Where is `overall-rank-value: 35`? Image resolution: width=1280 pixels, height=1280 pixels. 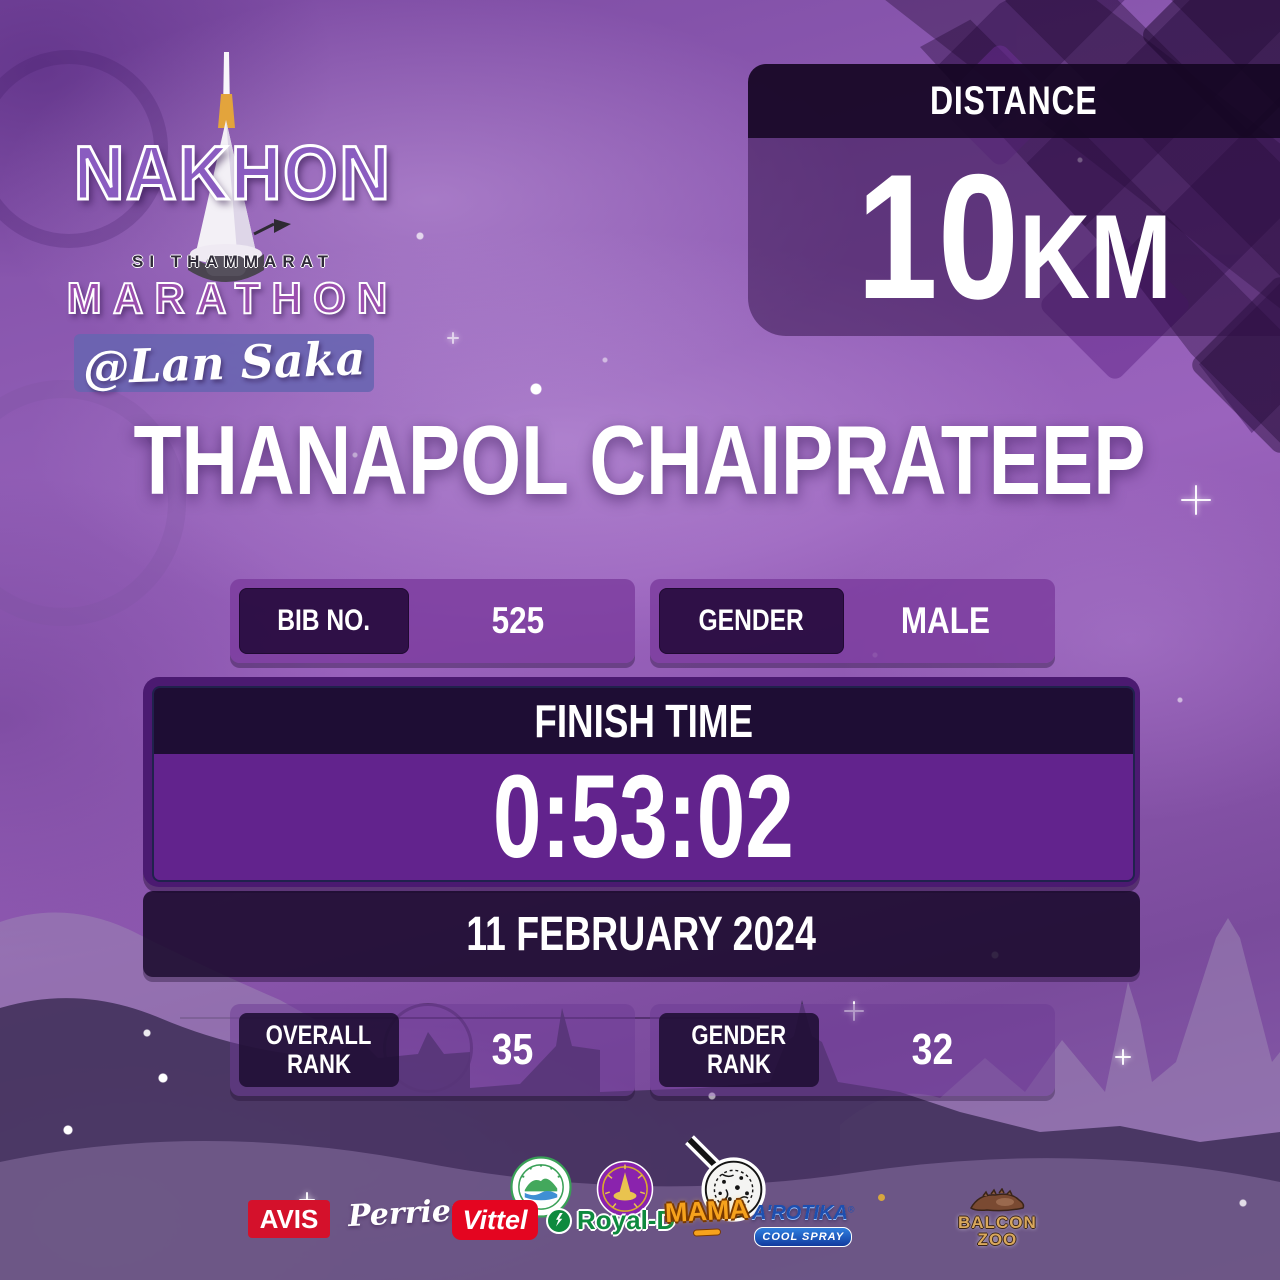
overall-rank-value: 35 is located at coordinates (512, 1049).